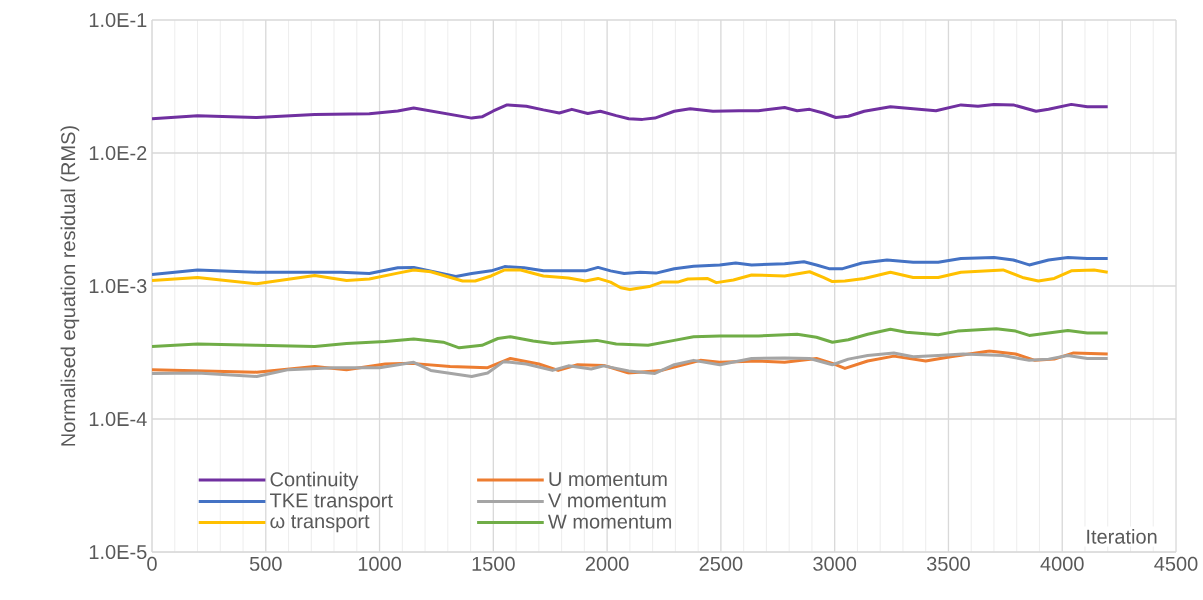  Describe the element at coordinates (1176, 563) in the screenshot. I see `x-tick-label: 4500` at that location.